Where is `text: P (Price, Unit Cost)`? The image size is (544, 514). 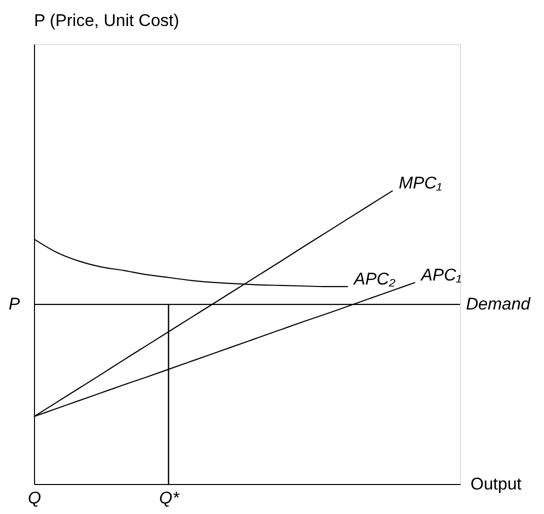
text: P (Price, Unit Cost) is located at coordinates (107, 20).